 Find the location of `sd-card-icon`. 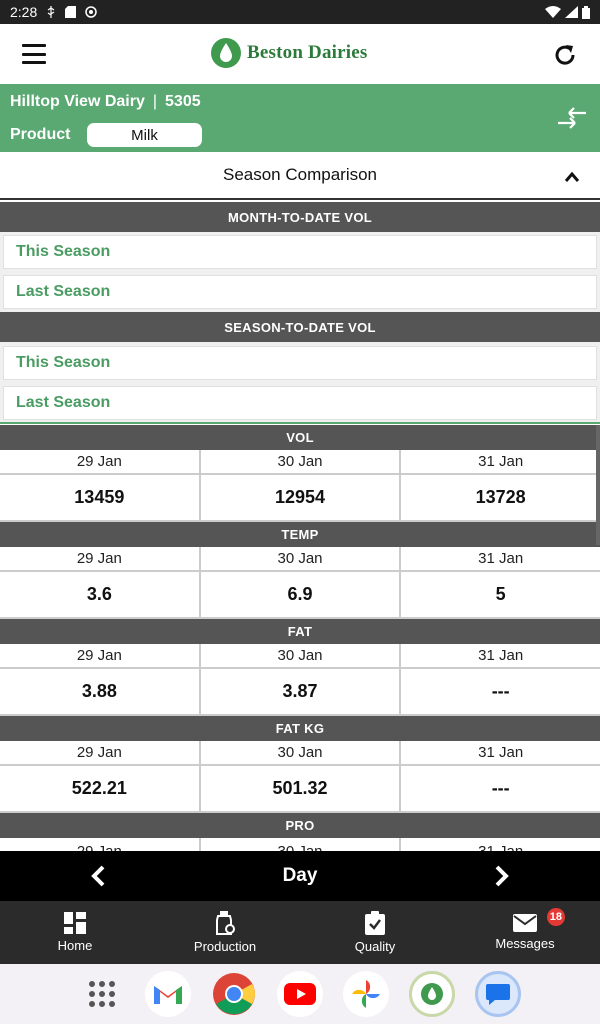

sd-card-icon is located at coordinates (71, 12).